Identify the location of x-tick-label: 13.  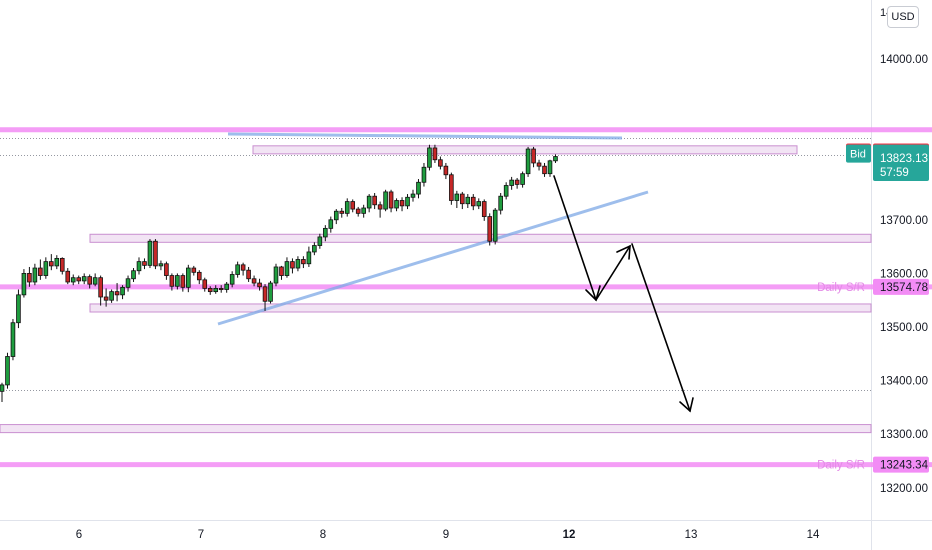
(691, 535).